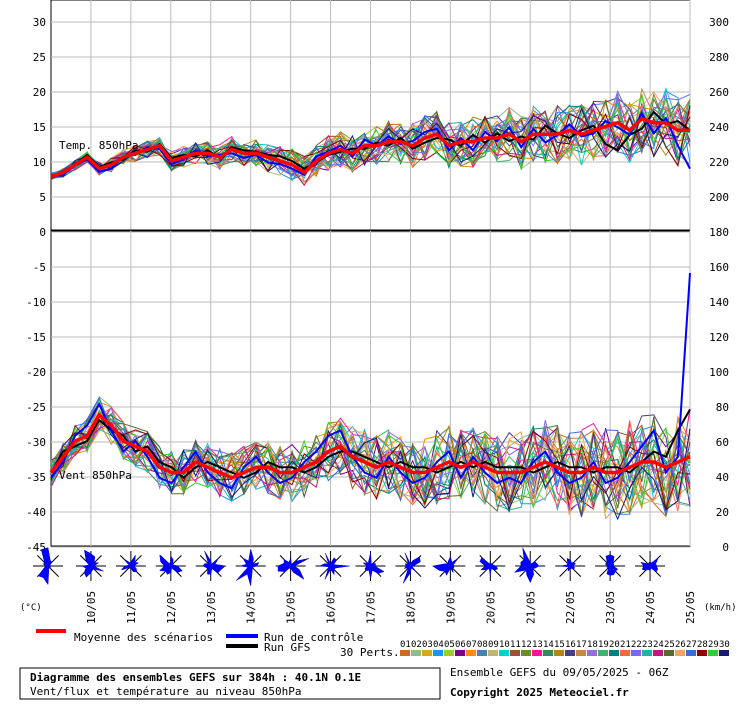  What do you see at coordinates (669, 645) in the screenshot?
I see `pert-legend-number: 25` at bounding box center [669, 645].